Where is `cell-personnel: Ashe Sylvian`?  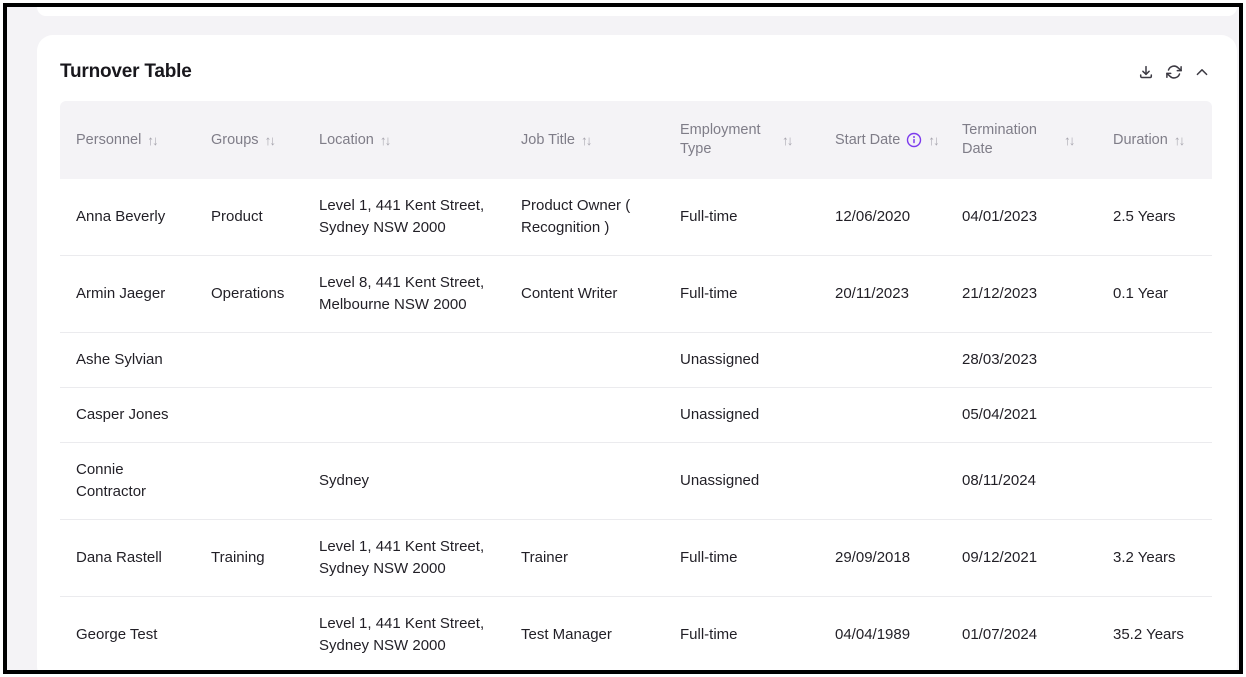
cell-personnel: Ashe Sylvian is located at coordinates (119, 359).